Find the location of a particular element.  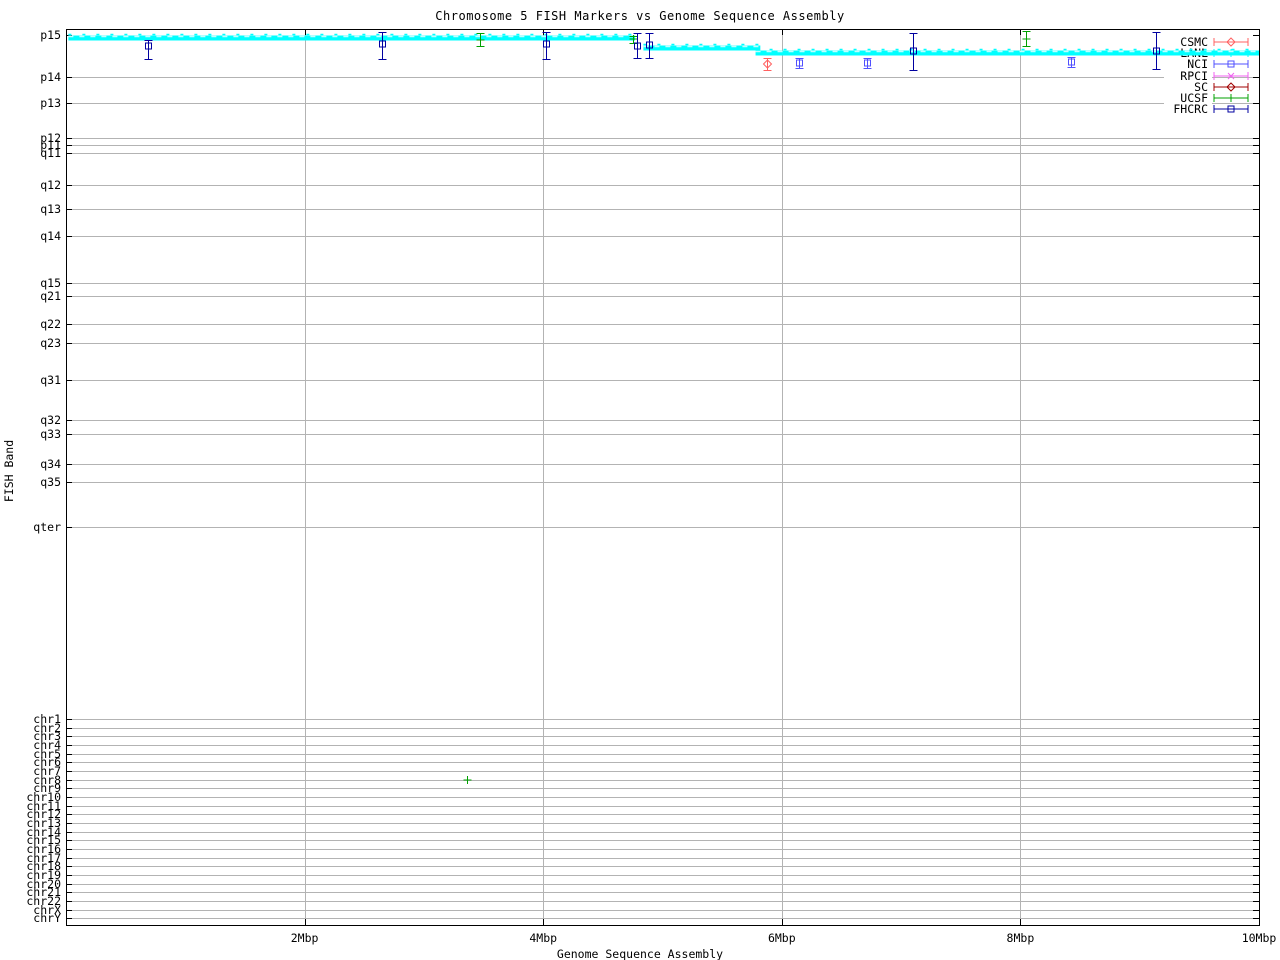

svg-text: RPCI is located at coordinates (1194, 76).